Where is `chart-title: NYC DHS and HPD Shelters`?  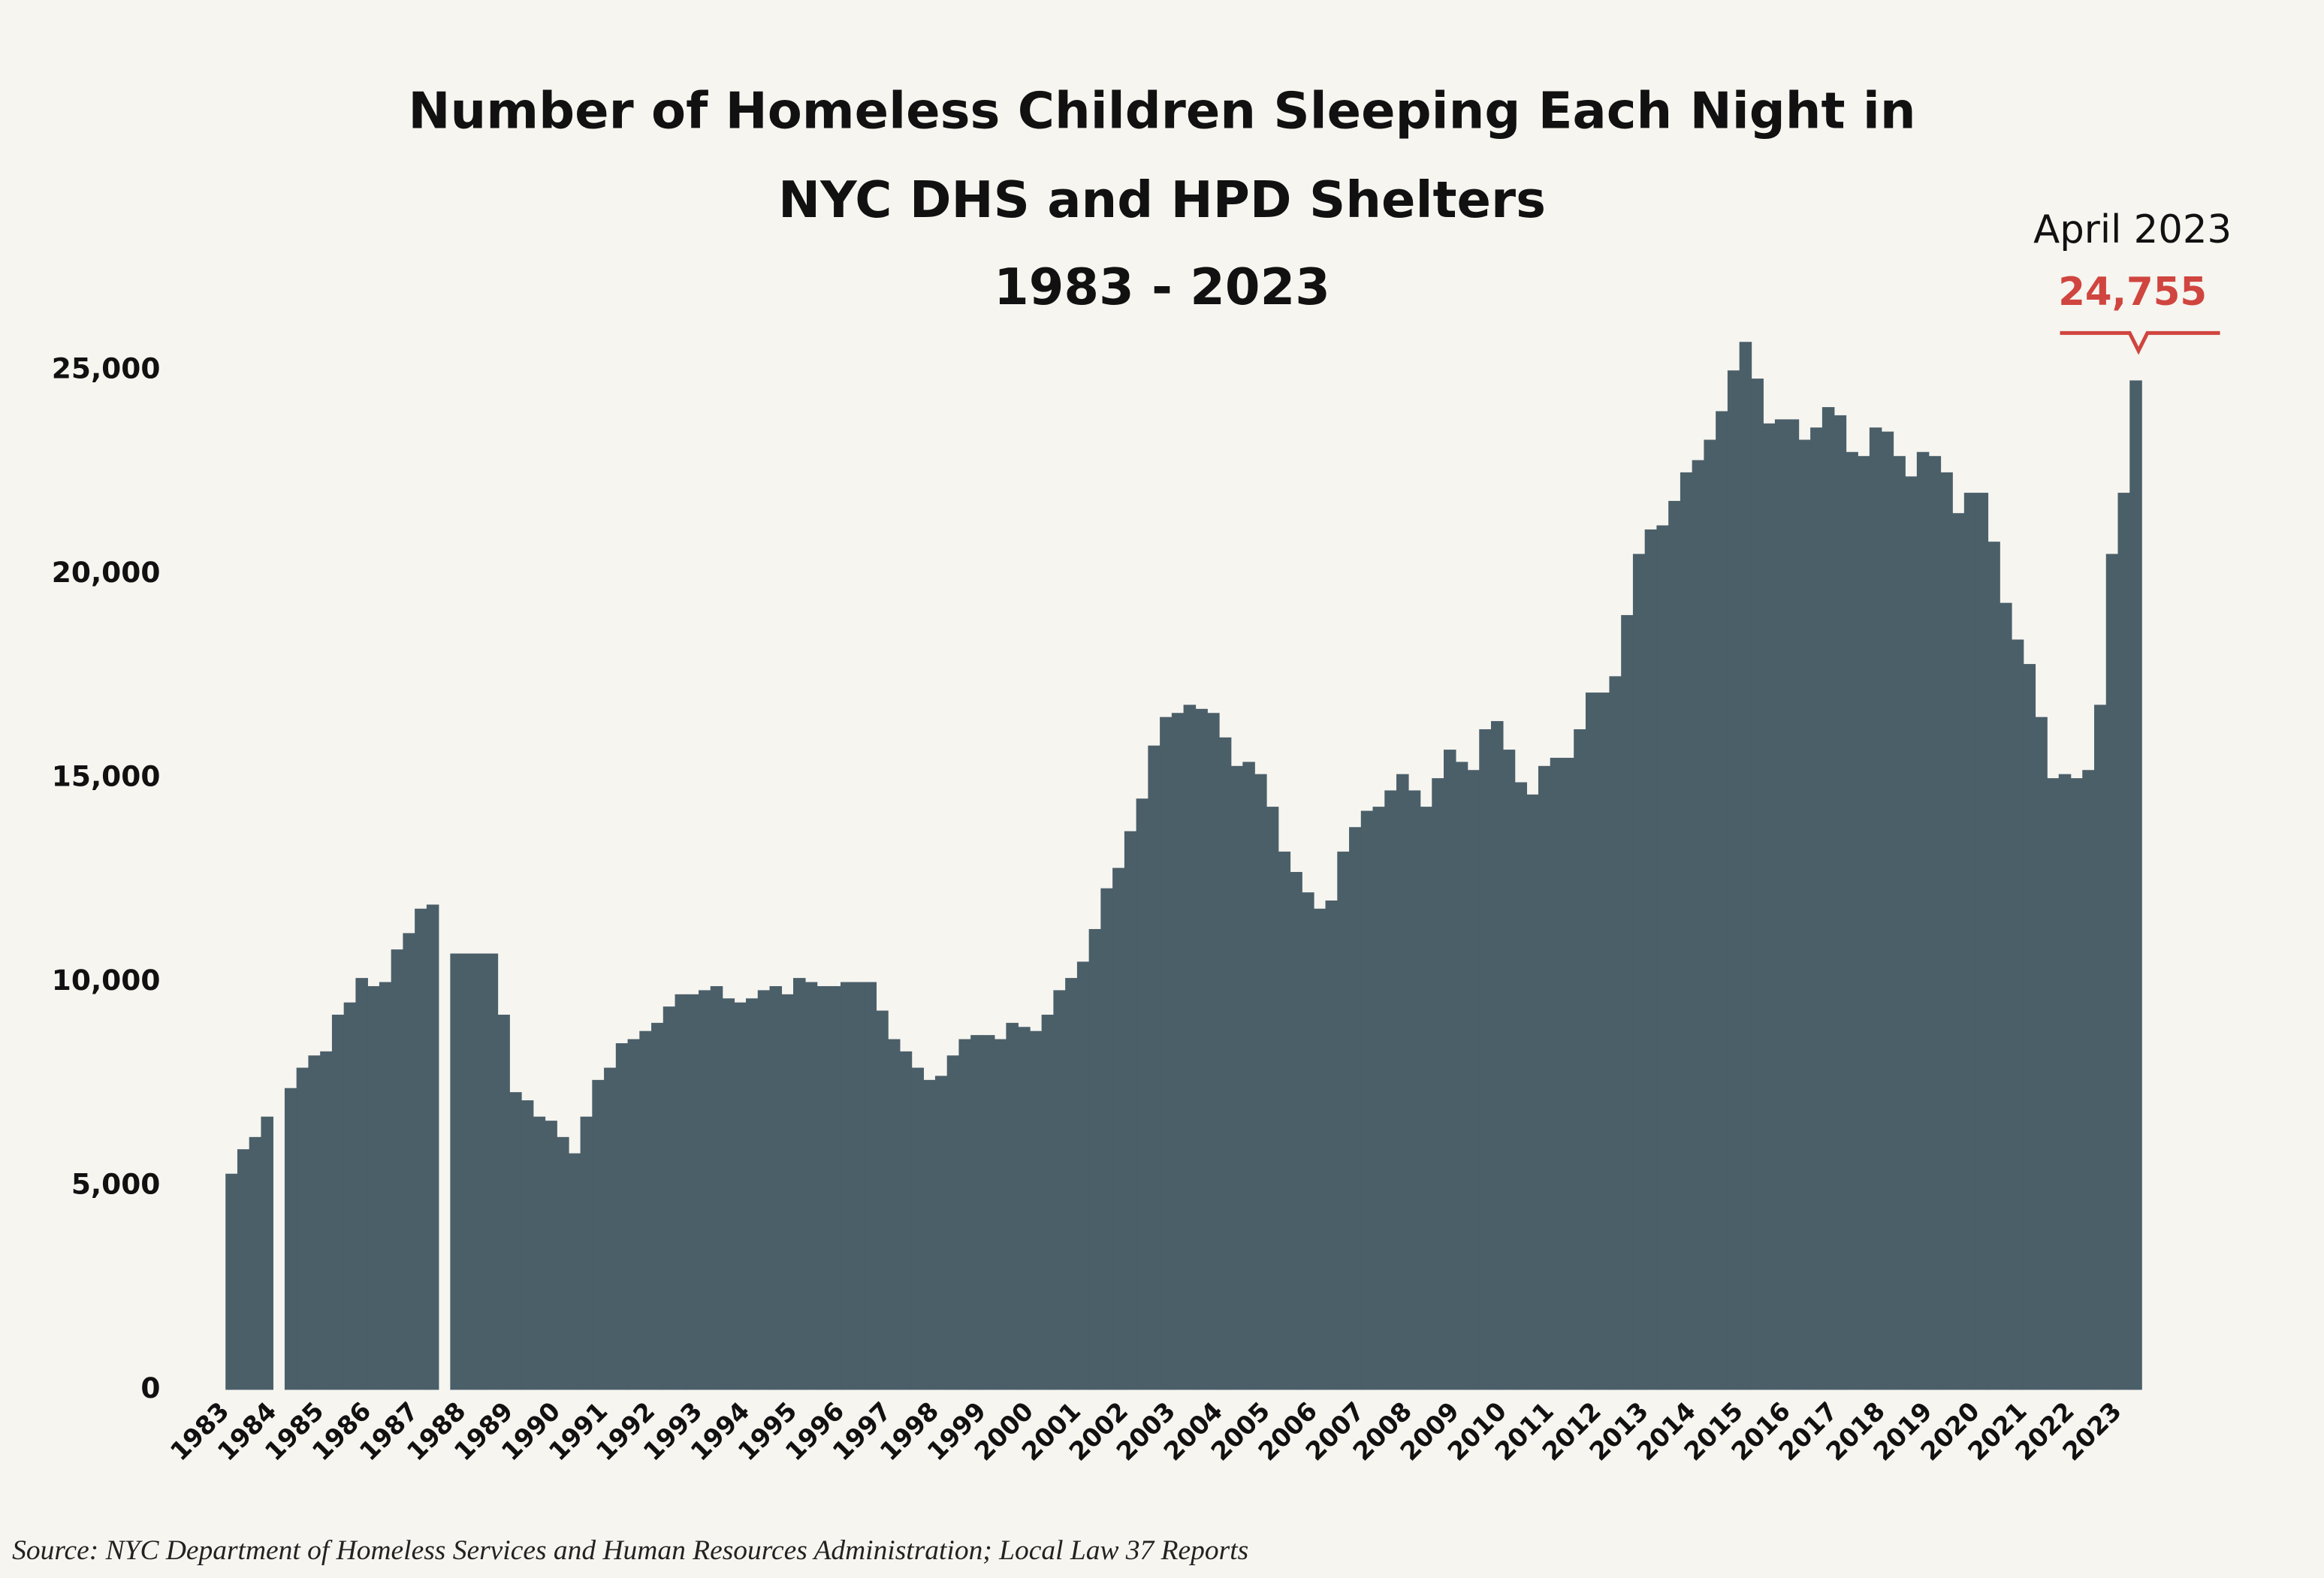
chart-title: NYC DHS and HPD Shelters is located at coordinates (1162, 200).